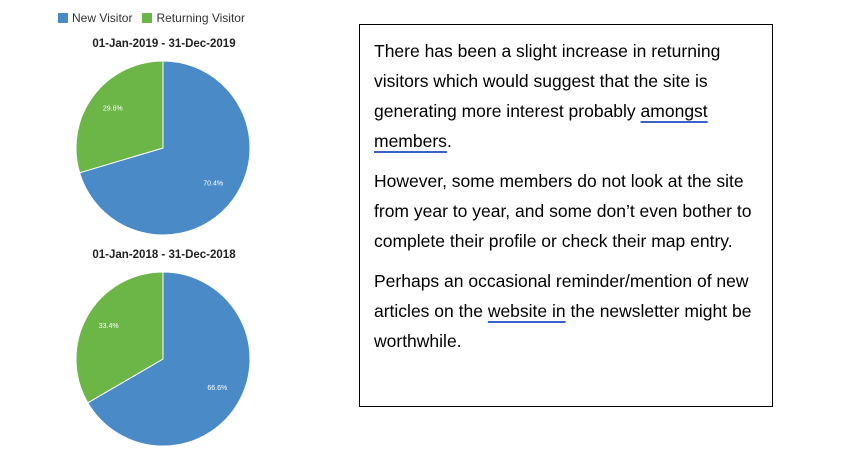 The height and width of the screenshot is (474, 864). What do you see at coordinates (563, 326) in the screenshot?
I see `commentary-p3-end: the newsletter might be worthwhile.` at bounding box center [563, 326].